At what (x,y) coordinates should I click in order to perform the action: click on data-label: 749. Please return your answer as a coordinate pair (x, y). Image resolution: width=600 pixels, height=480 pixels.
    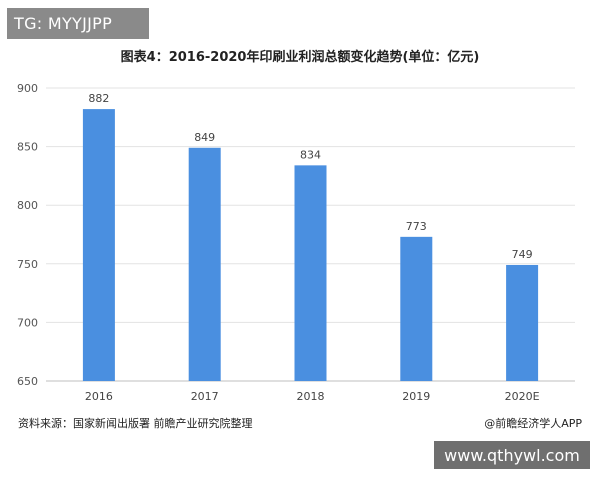
    Looking at the image, I should click on (522, 254).